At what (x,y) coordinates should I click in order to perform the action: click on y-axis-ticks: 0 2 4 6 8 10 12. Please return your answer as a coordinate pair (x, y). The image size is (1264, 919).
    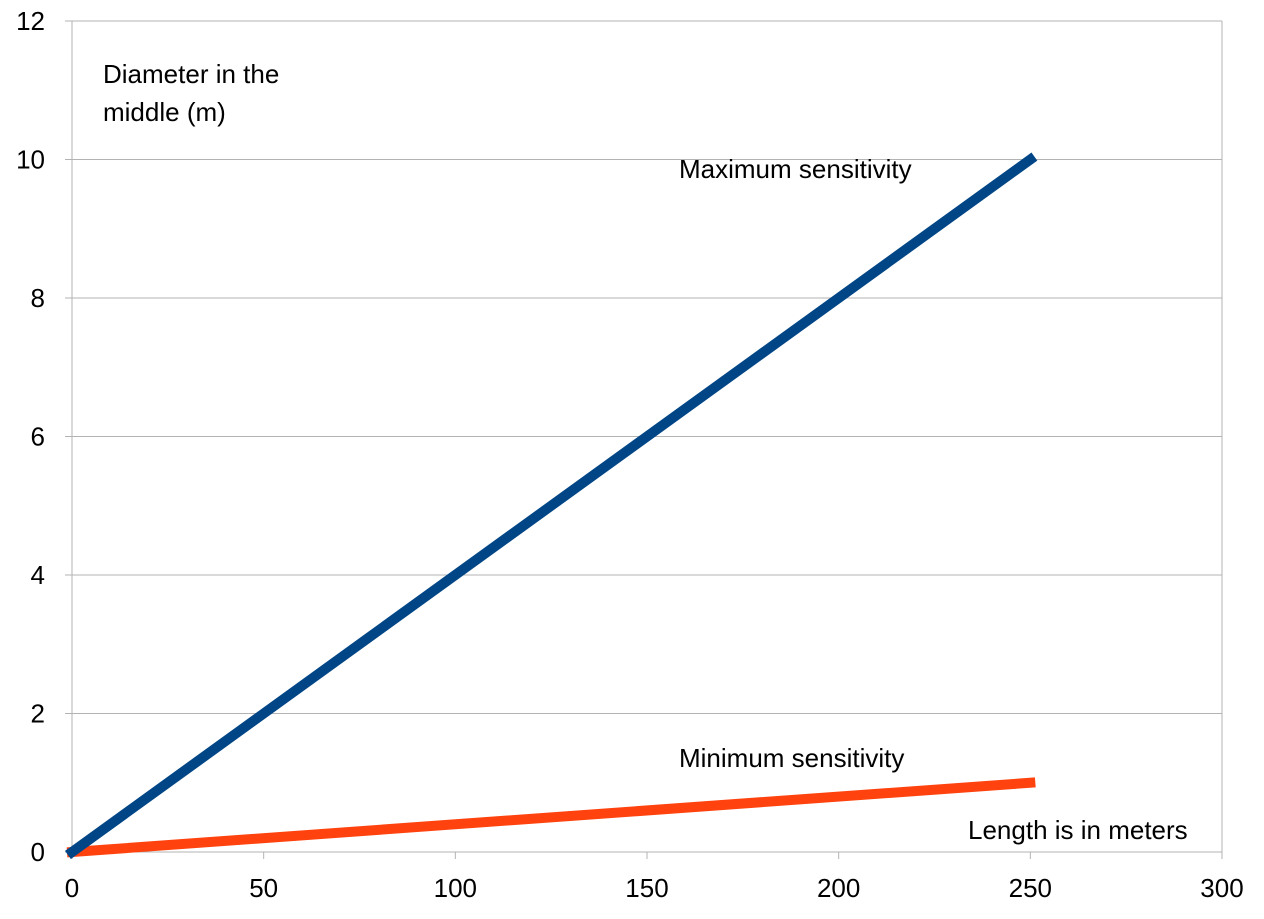
    Looking at the image, I should click on (44, 436).